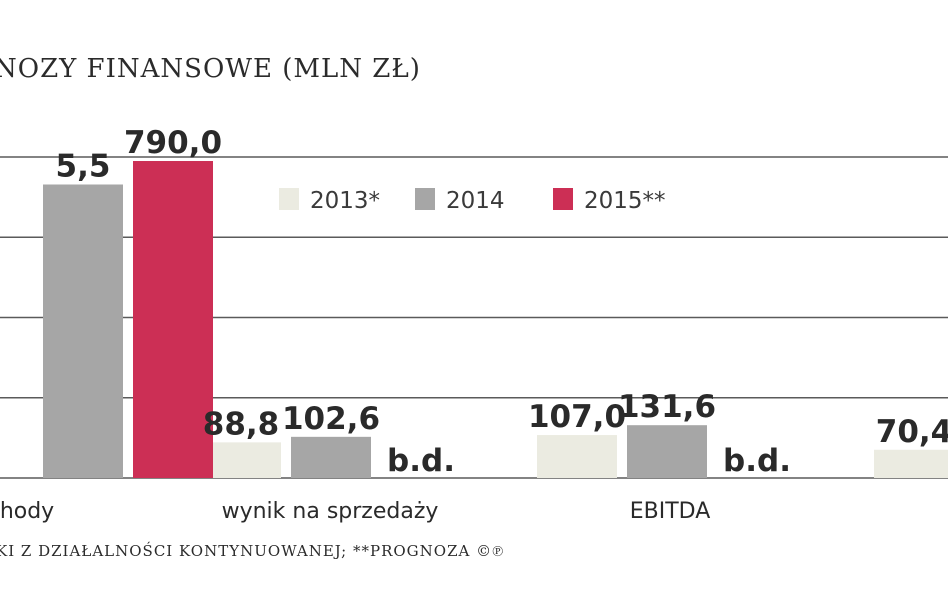 The height and width of the screenshot is (593, 948). What do you see at coordinates (345, 201) in the screenshot?
I see `legend-label: 2013*` at bounding box center [345, 201].